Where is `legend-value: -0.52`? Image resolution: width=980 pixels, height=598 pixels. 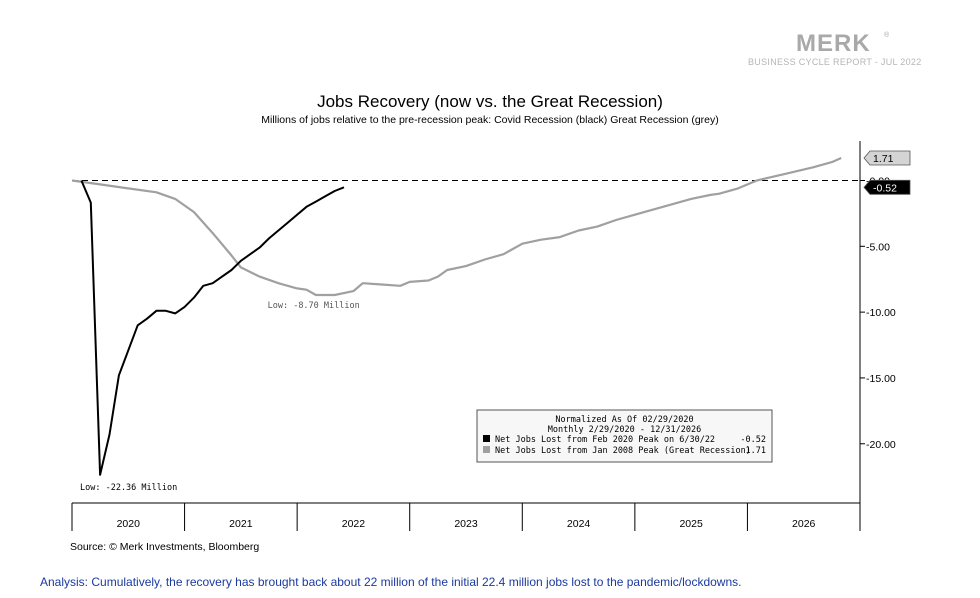
legend-value: -0.52 is located at coordinates (753, 440).